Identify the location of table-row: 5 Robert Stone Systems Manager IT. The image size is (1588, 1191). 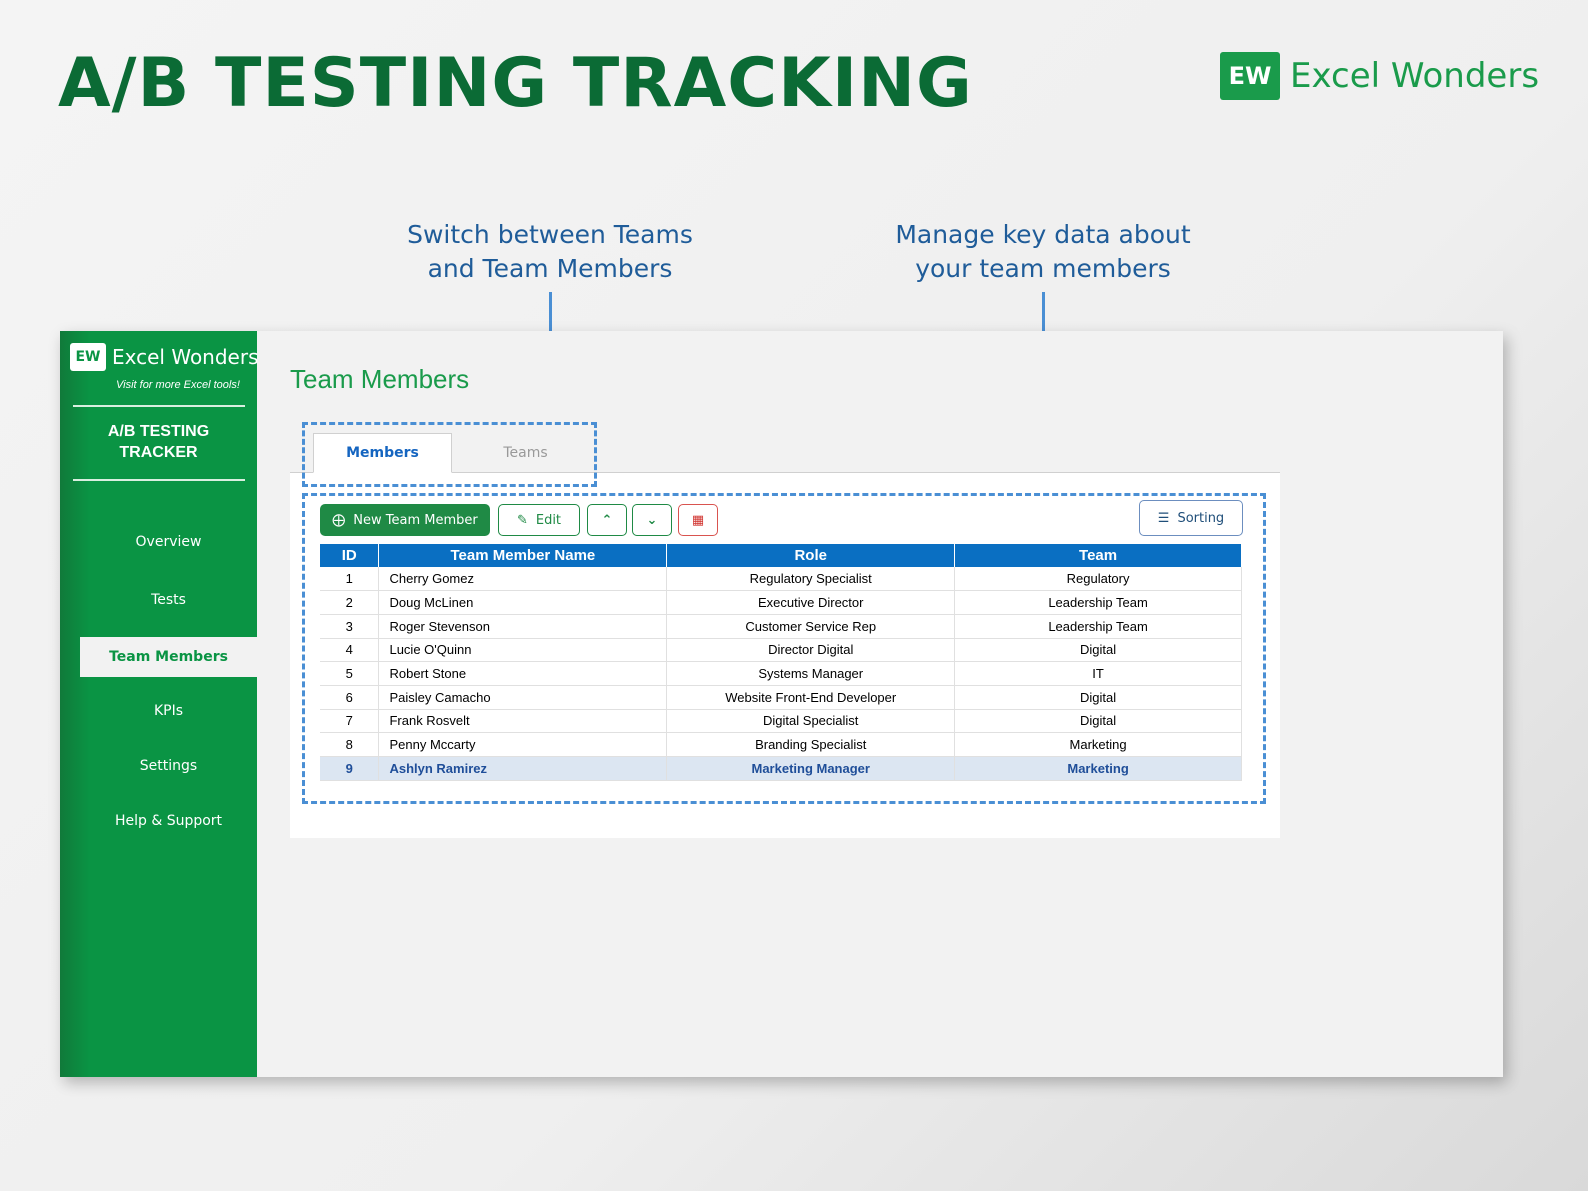
(781, 673).